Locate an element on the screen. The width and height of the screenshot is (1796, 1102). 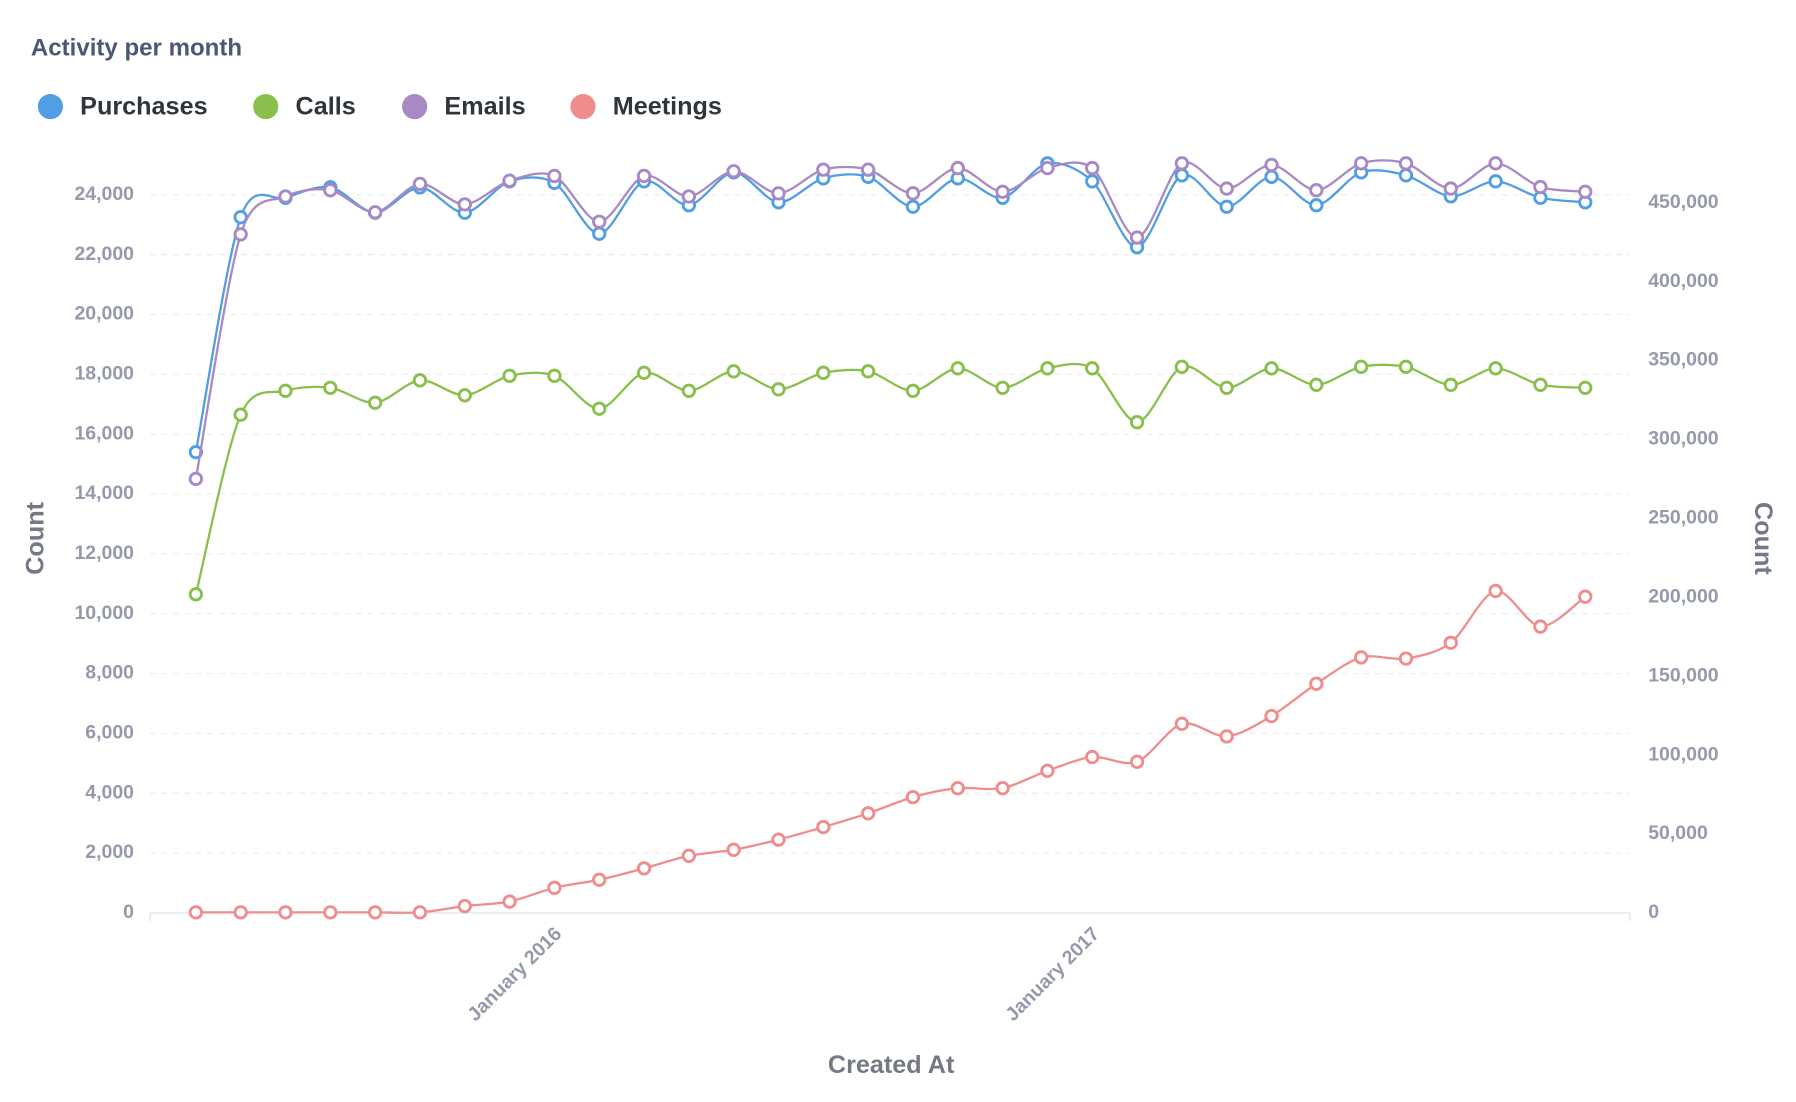
y2-axis-title: Count is located at coordinates (1763, 538).